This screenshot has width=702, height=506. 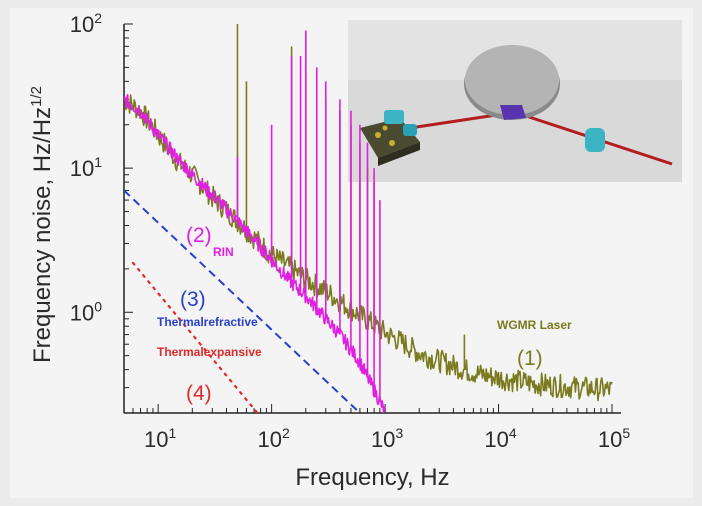 I want to click on x-tick-label: 10², so click(x=273, y=438).